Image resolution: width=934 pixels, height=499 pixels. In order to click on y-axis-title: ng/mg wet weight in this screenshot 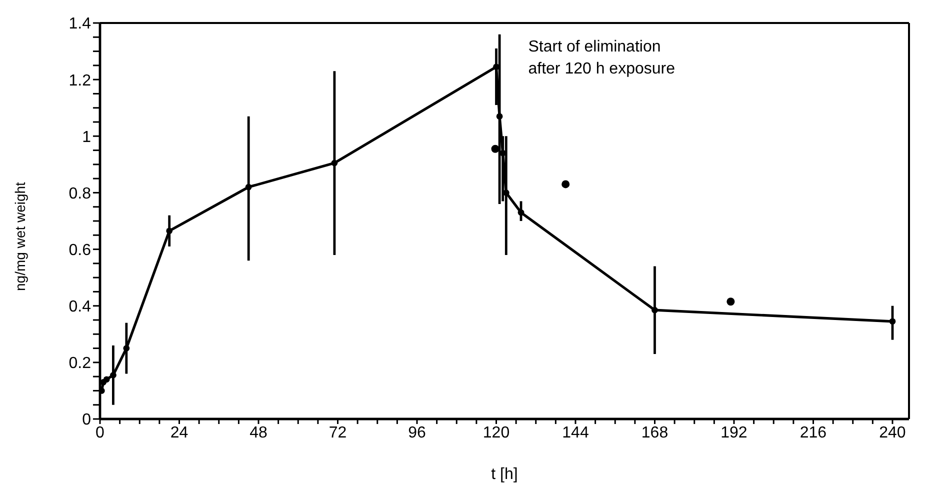, I will do `click(20, 236)`.